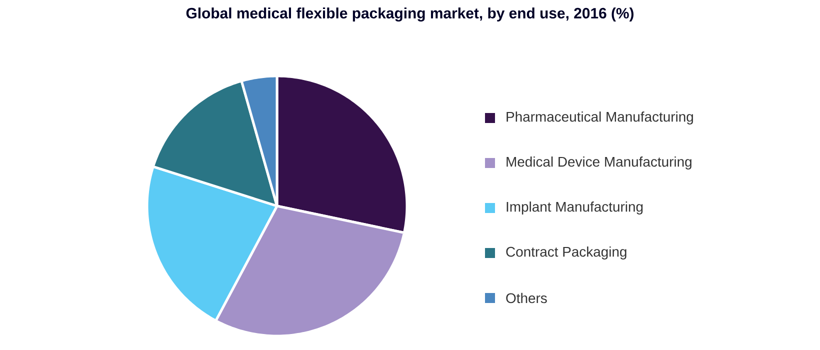  What do you see at coordinates (599, 163) in the screenshot?
I see `legend-label: Medical Device Manufacturing` at bounding box center [599, 163].